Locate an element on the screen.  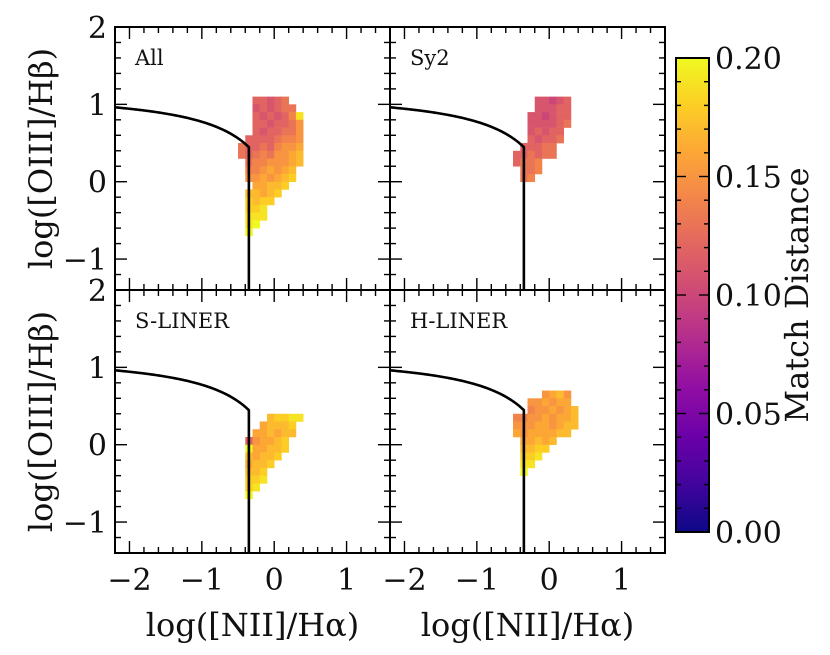
demarcation-curve is located at coordinates (183, 198).